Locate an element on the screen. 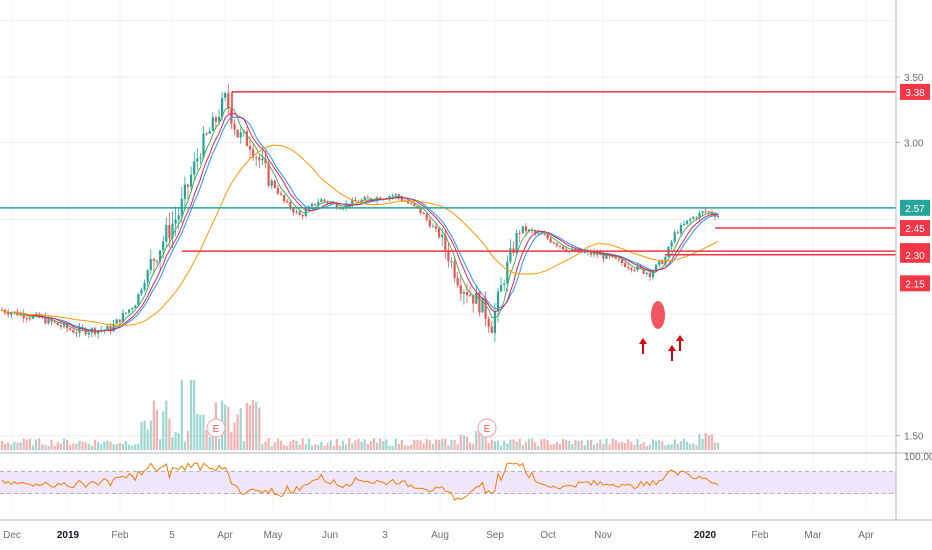 The image size is (932, 550). volume-bars is located at coordinates (360, 415).